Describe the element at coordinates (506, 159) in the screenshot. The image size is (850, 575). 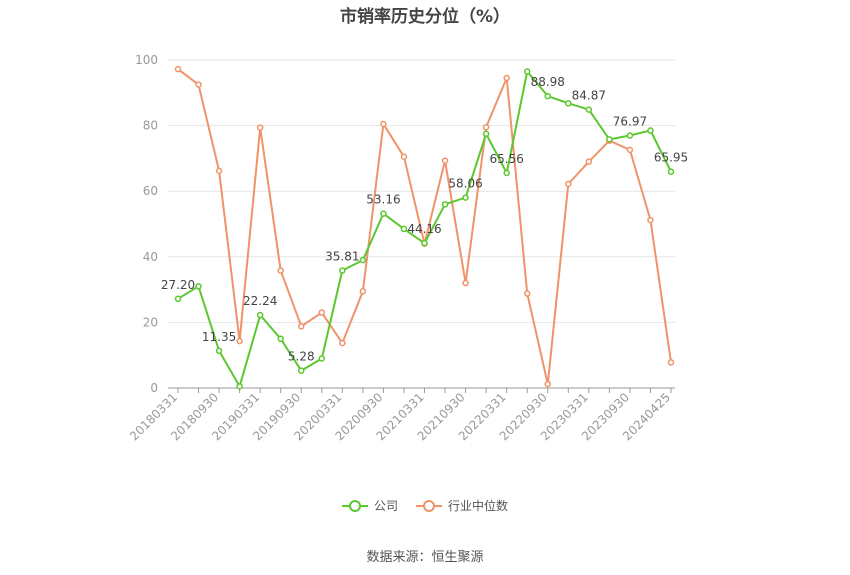
I see `data-label: 65.56` at that location.